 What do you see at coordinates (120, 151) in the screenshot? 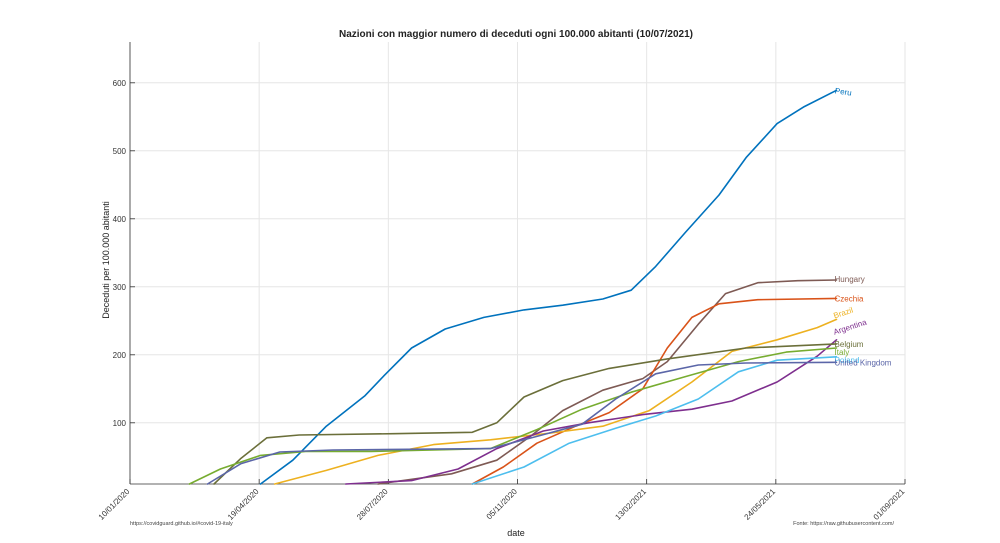
I see `y-tick-label: 500` at bounding box center [120, 151].